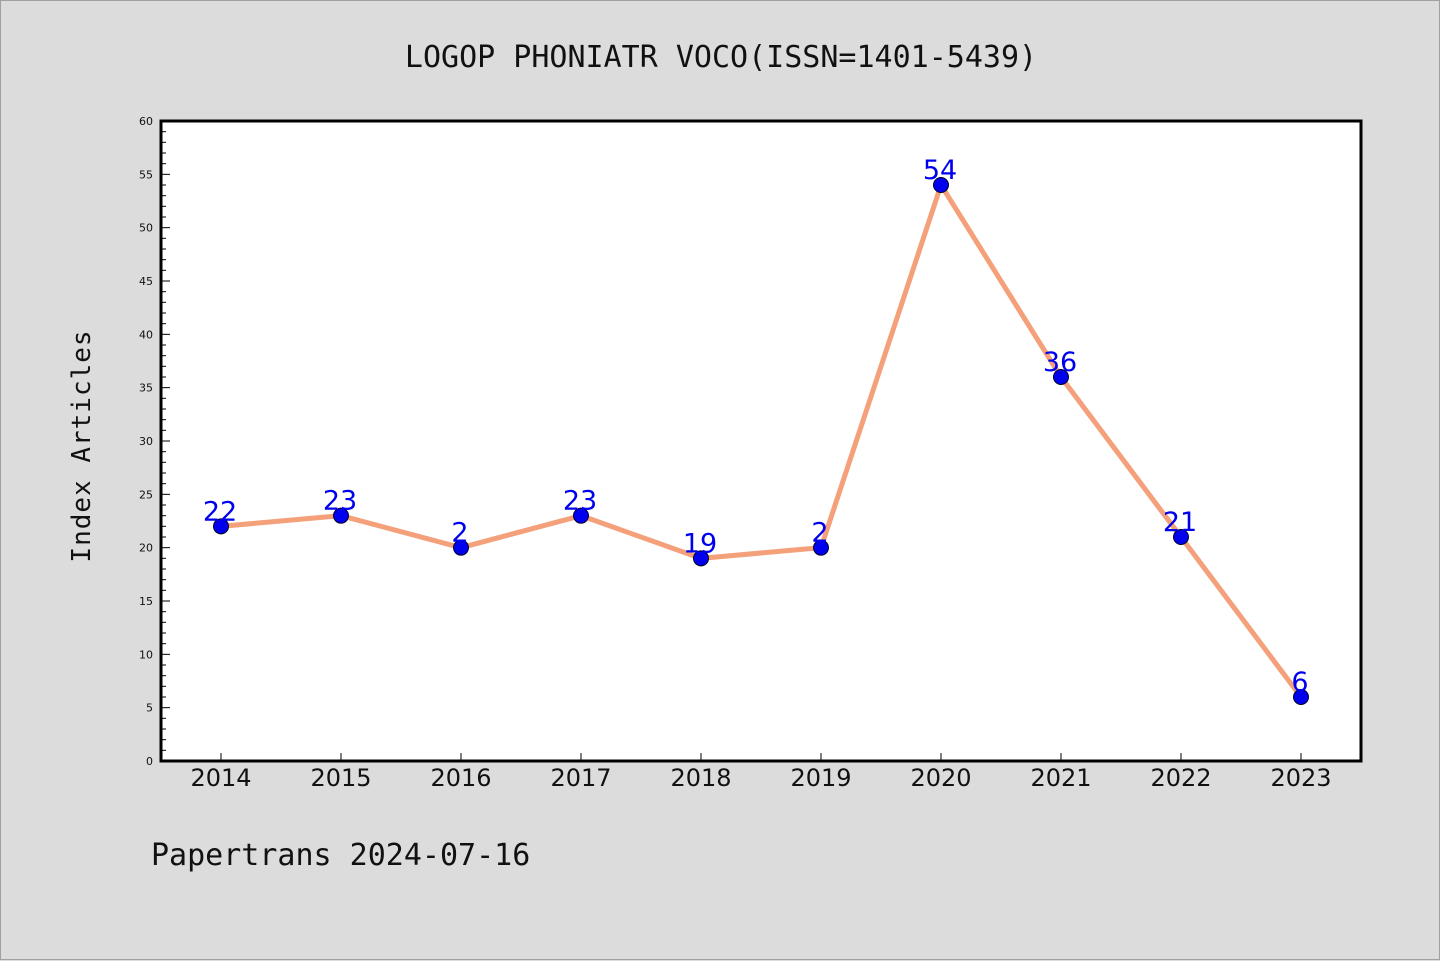 Image resolution: width=1440 pixels, height=961 pixels. I want to click on chart-title: LOGOP PHONIATR VOCO(ISSN=1401-5439), so click(721, 57).